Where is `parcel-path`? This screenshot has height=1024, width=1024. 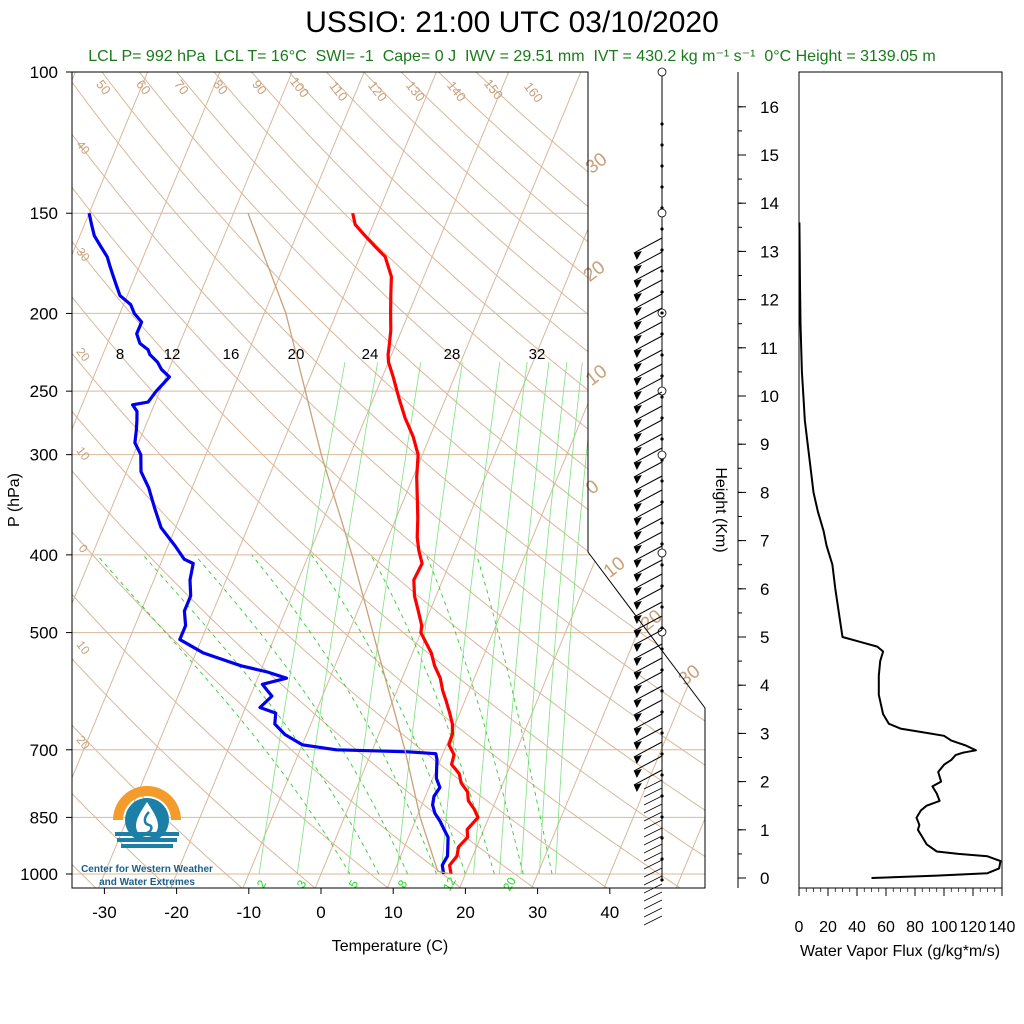 parcel-path is located at coordinates (349, 543).